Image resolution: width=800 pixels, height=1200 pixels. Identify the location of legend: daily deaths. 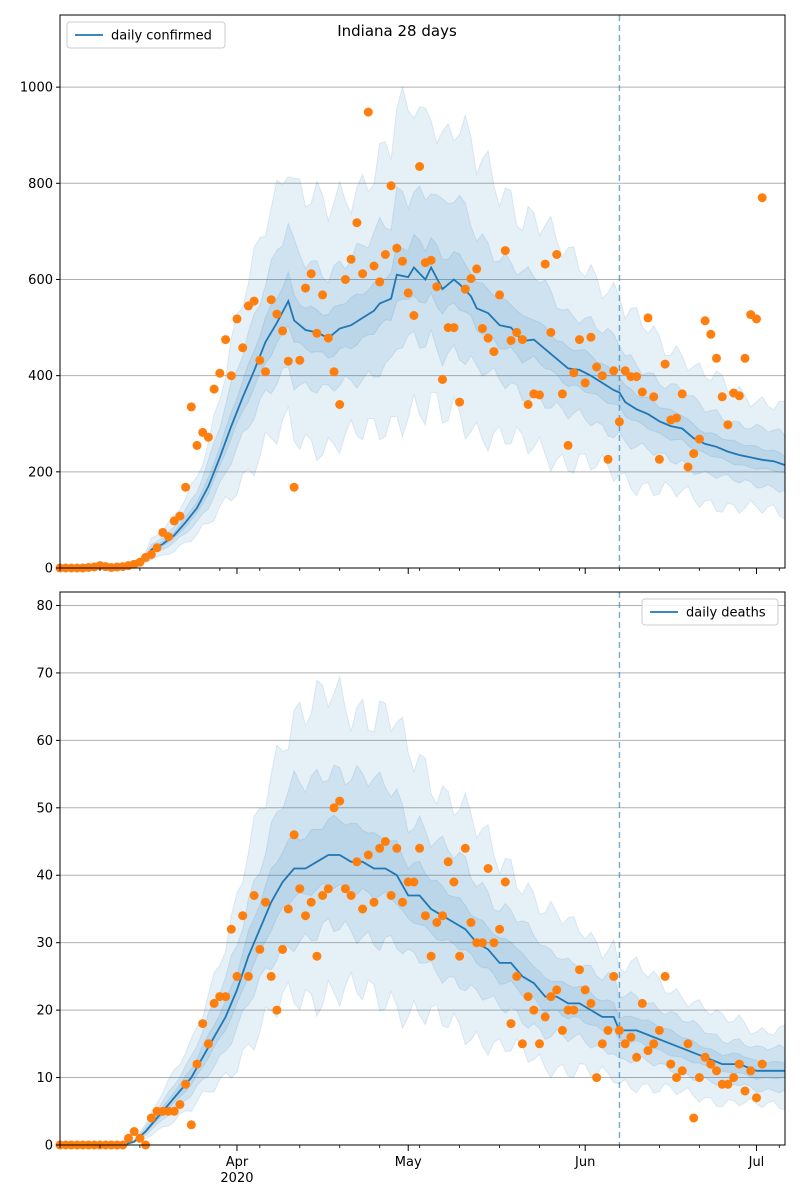
(710, 612).